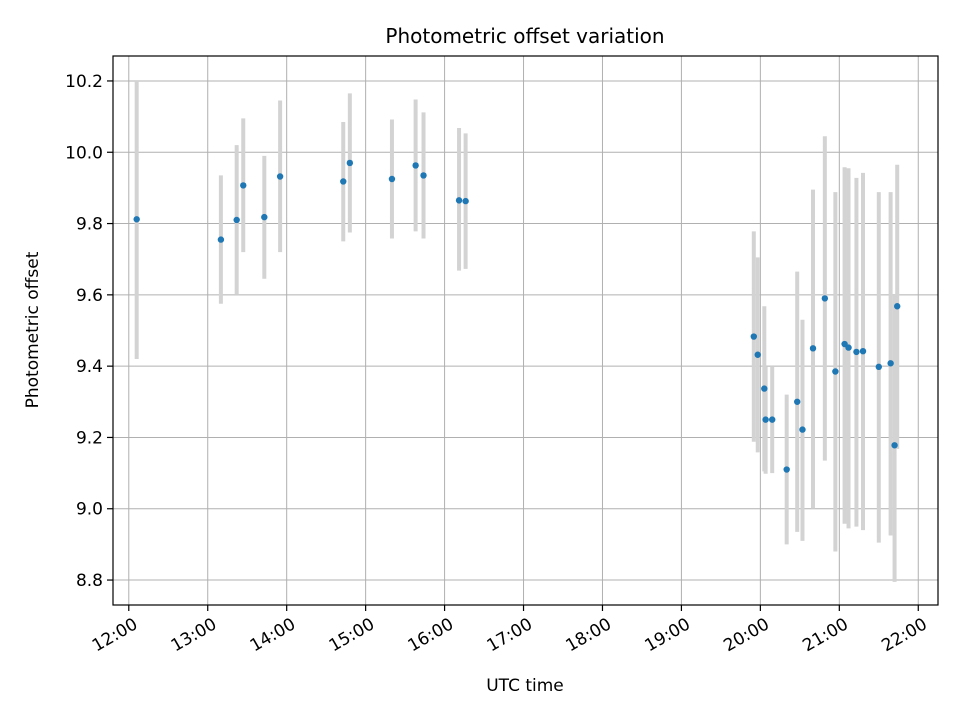 Image resolution: width=960 pixels, height=720 pixels. Describe the element at coordinates (89, 367) in the screenshot. I see `y-tick-label: 9.4` at that location.